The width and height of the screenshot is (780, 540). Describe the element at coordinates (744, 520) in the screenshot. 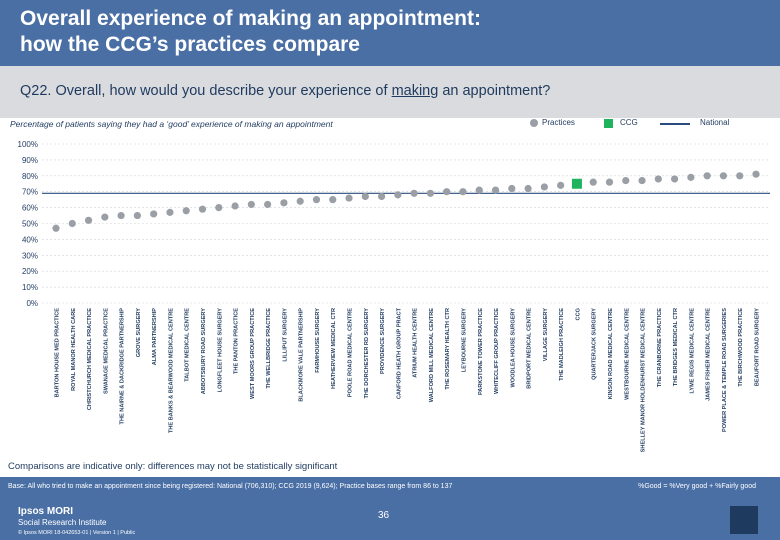

I see `ipsos-logo-box` at that location.